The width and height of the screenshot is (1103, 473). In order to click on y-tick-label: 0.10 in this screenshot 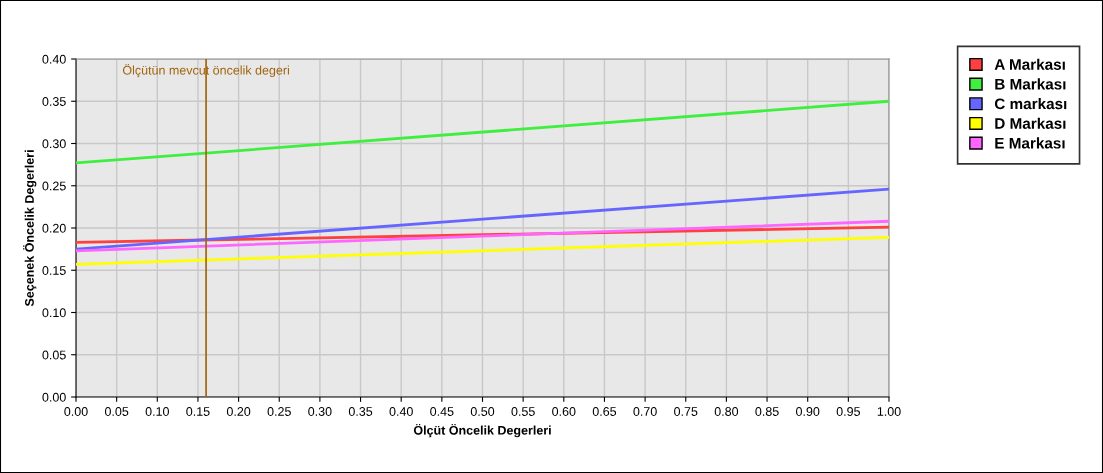, I will do `click(54, 313)`.